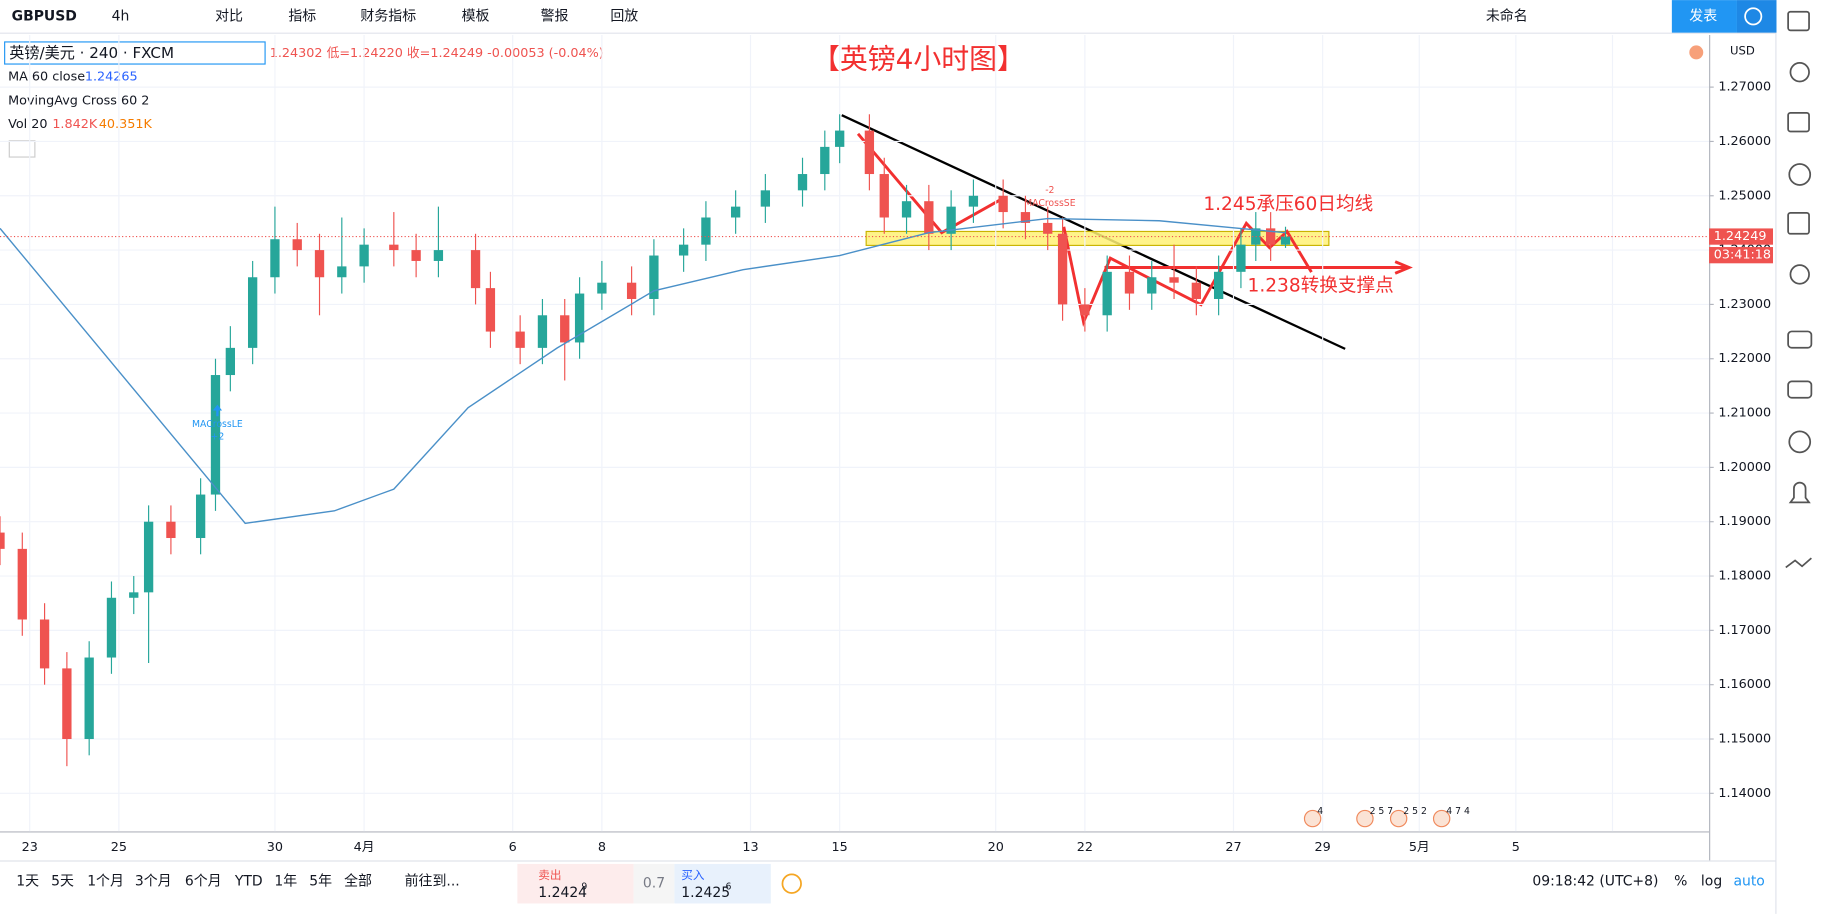  I want to click on y-tick-label: 1.21000, so click(1744, 413).